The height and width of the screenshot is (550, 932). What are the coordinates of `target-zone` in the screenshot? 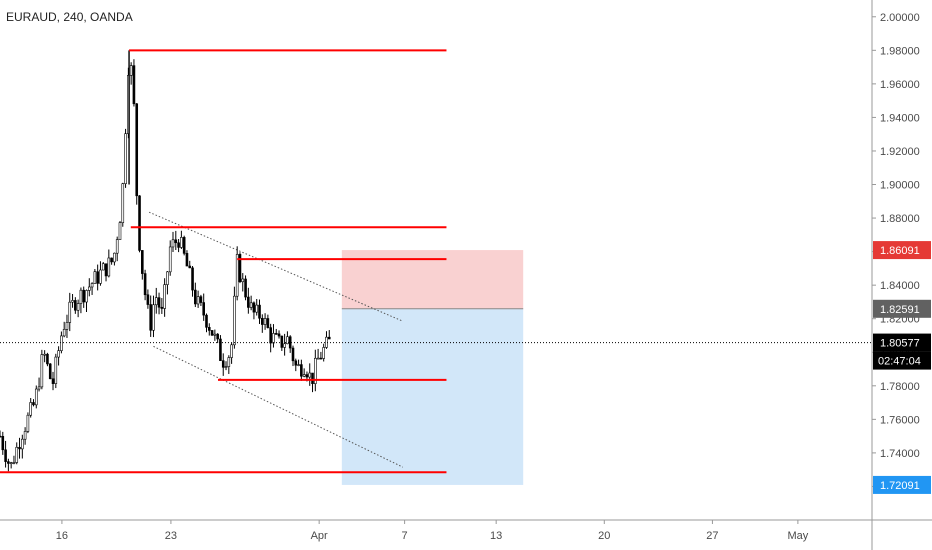 It's located at (432, 396).